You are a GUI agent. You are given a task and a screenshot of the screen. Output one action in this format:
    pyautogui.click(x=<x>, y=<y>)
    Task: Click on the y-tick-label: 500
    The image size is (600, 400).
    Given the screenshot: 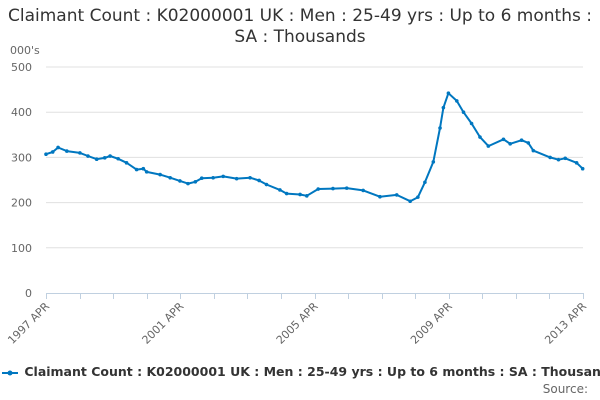 What is the action you would take?
    pyautogui.click(x=21, y=67)
    